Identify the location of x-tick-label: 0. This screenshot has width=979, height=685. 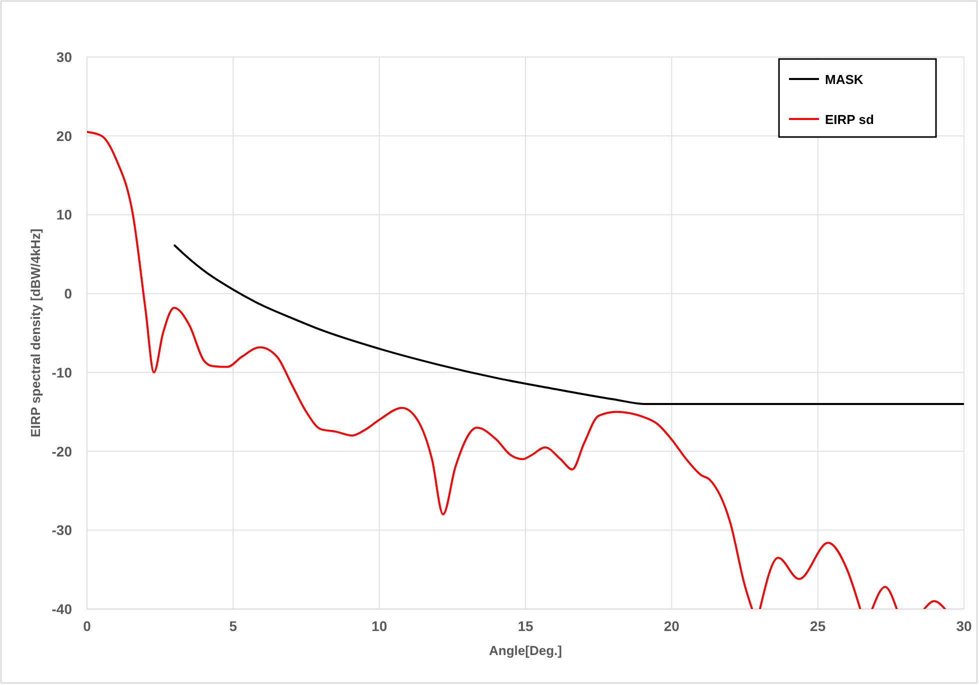
(87, 626).